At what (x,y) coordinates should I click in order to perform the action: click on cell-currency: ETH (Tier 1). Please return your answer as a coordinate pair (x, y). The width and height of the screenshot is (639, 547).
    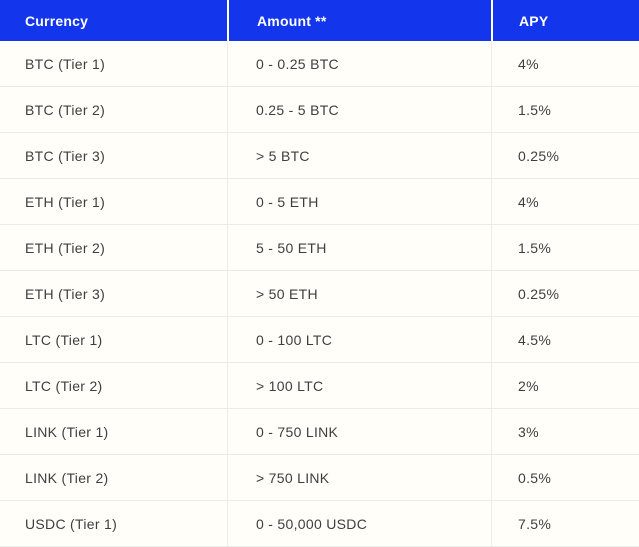
    Looking at the image, I should click on (65, 201).